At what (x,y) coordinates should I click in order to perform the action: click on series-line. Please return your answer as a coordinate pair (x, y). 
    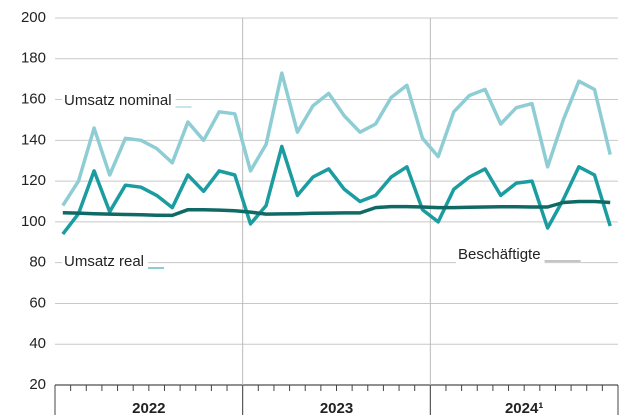
    Looking at the image, I should click on (336, 208).